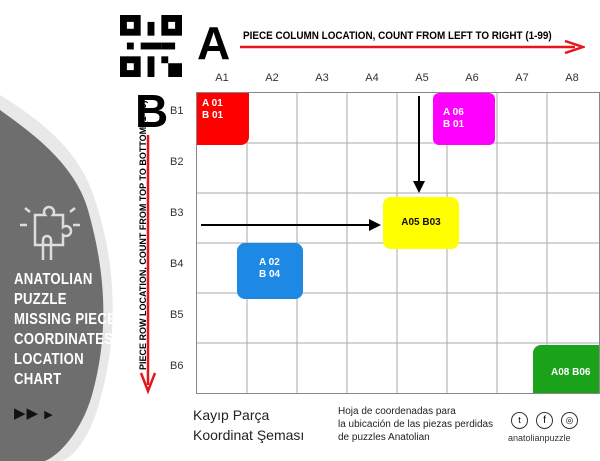 The height and width of the screenshot is (461, 600). What do you see at coordinates (372, 78) in the screenshot?
I see `column-label: A4` at bounding box center [372, 78].